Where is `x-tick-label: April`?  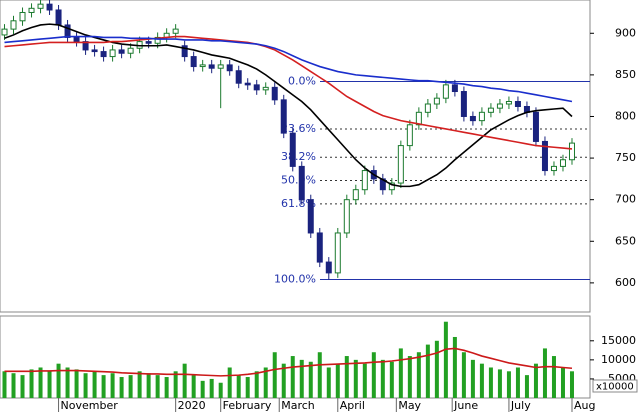
x-tick-label: April is located at coordinates (352, 405).